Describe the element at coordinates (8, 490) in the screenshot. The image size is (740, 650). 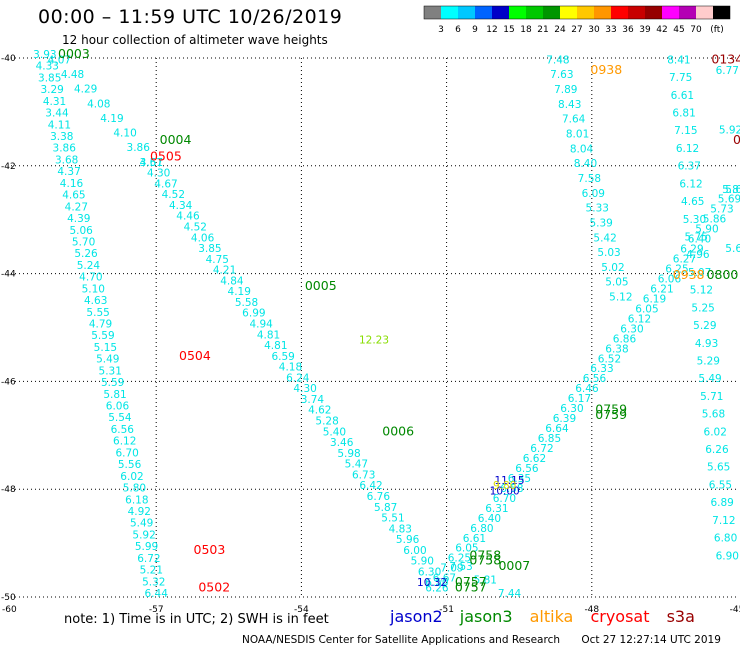
I see `y-tick-label: -48` at that location.